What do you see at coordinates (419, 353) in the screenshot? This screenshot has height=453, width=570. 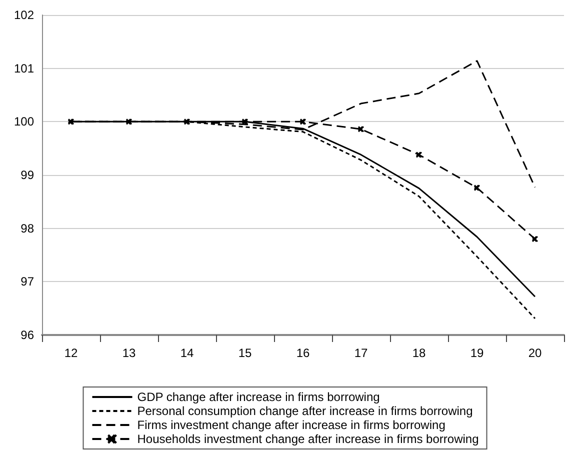 I see `x-tick-label: 18` at bounding box center [419, 353].